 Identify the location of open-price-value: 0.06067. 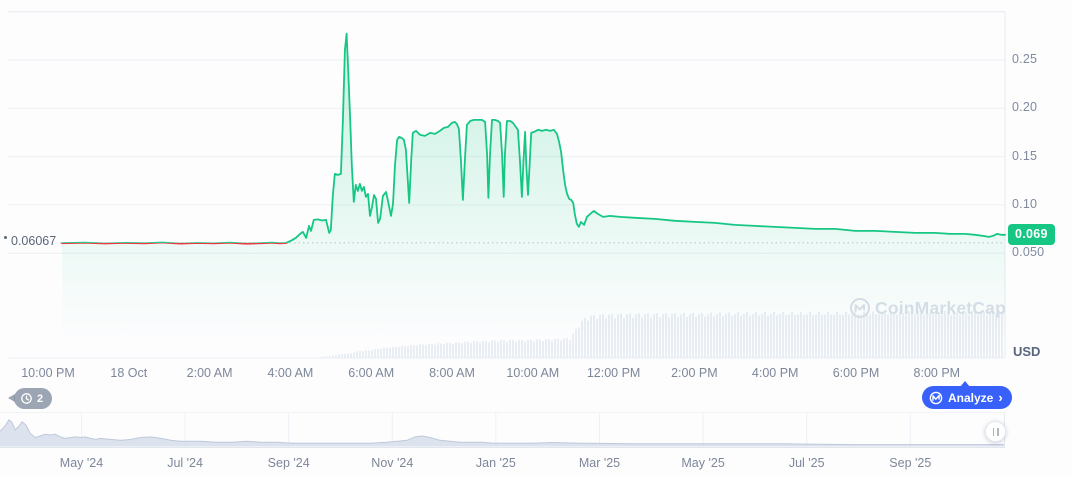
(34, 240).